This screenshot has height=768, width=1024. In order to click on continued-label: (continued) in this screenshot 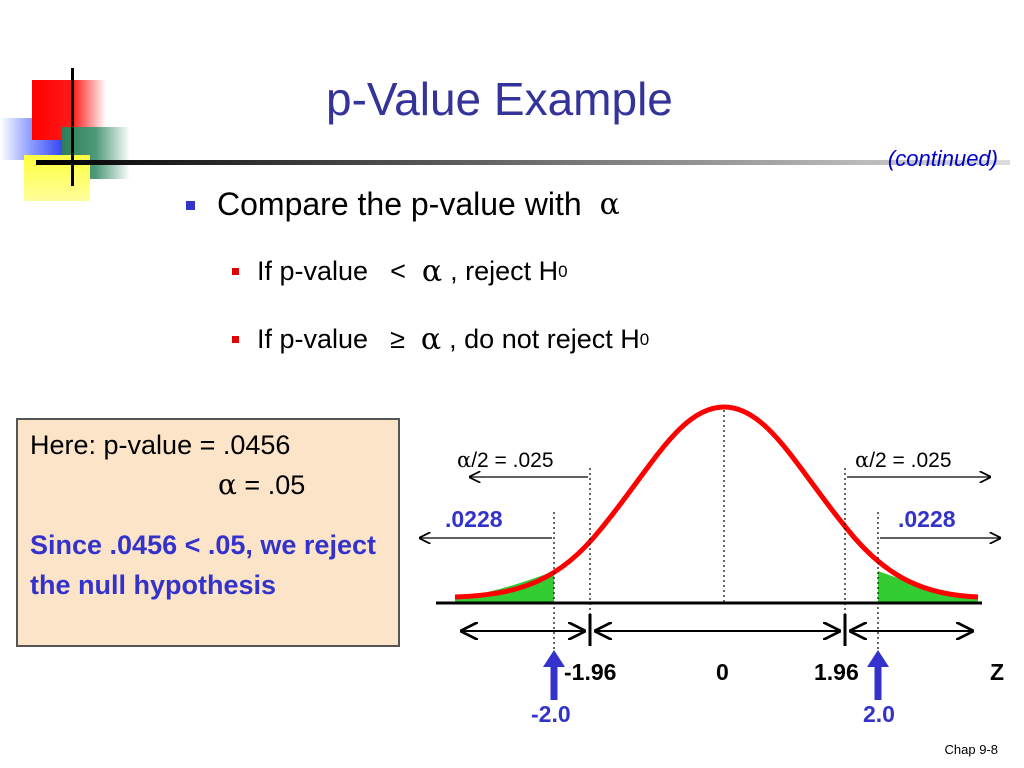, I will do `click(942, 158)`.